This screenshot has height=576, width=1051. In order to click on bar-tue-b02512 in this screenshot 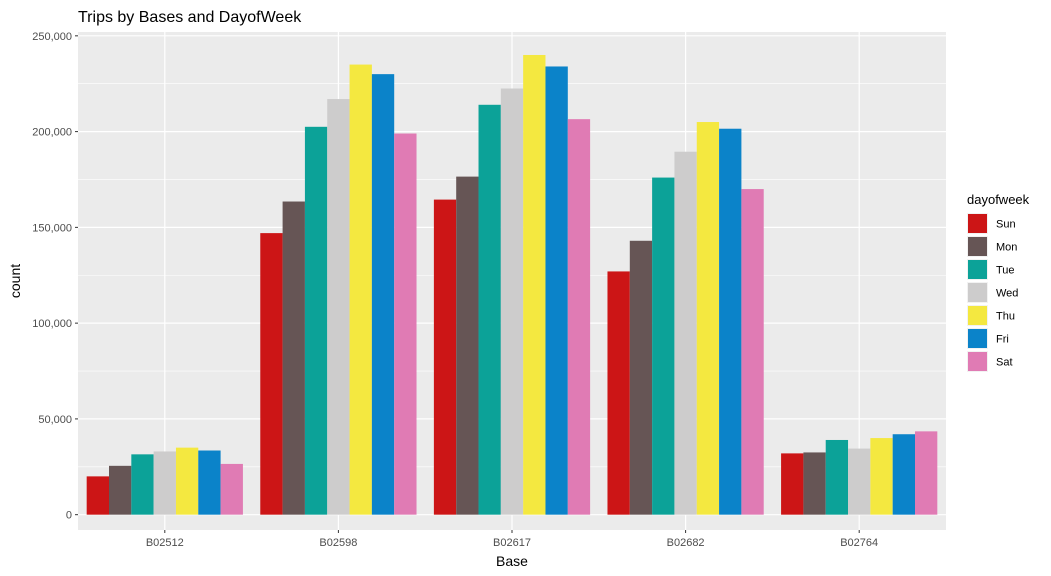, I will do `click(142, 484)`.